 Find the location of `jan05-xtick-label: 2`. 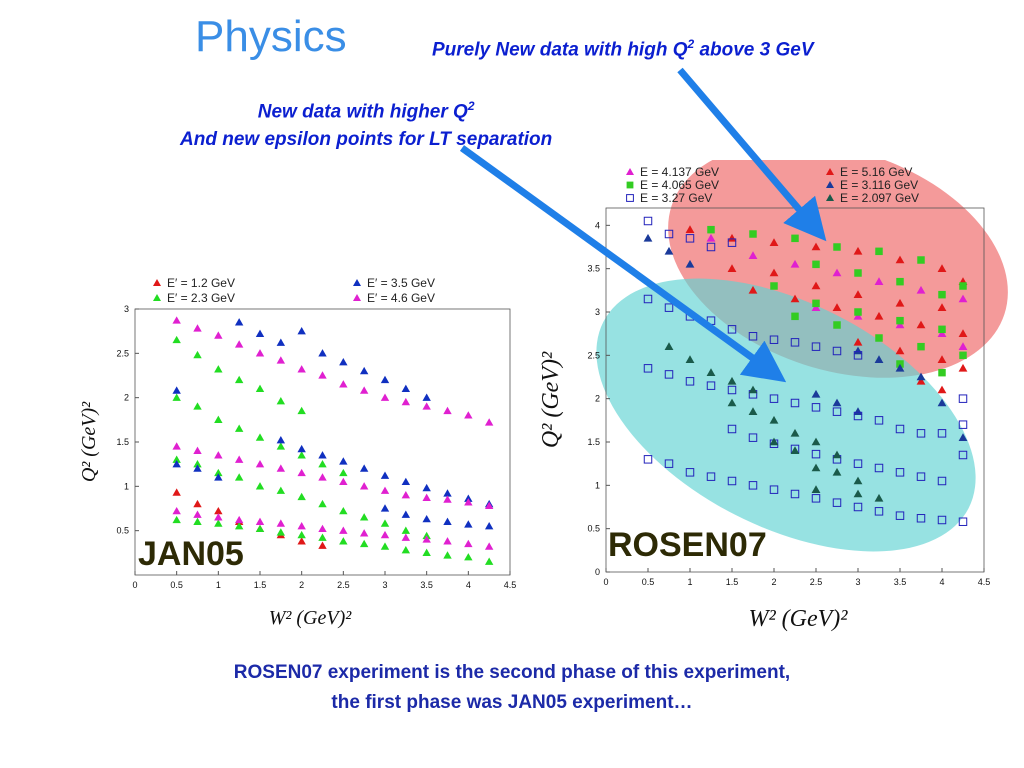

jan05-xtick-label: 2 is located at coordinates (301, 585).